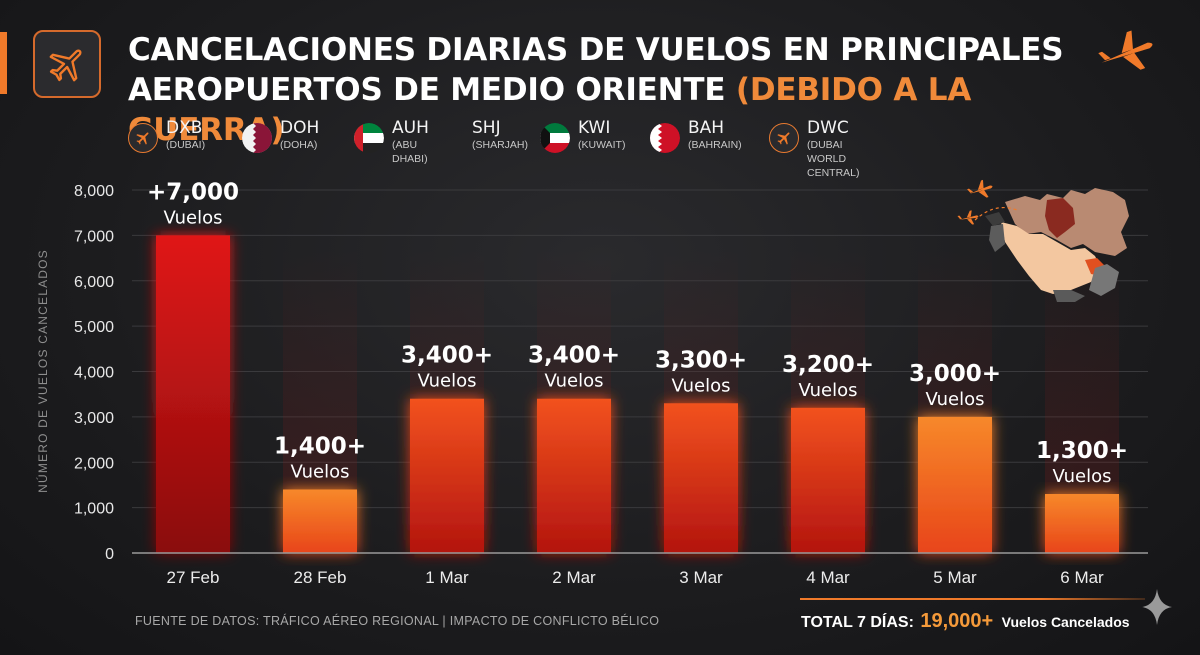 The width and height of the screenshot is (1200, 655). I want to click on airport-code: DOH, so click(300, 128).